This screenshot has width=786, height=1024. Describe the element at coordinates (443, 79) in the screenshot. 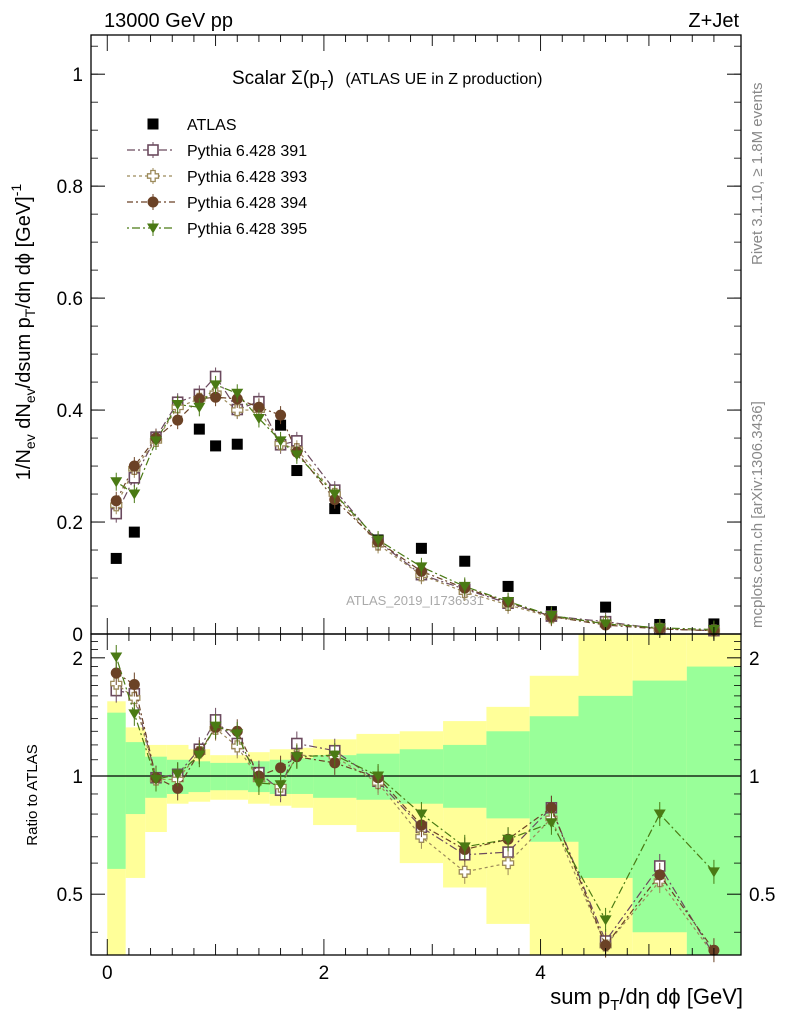

I see `main-title-extra: (ATLAS UE in Z production)` at that location.